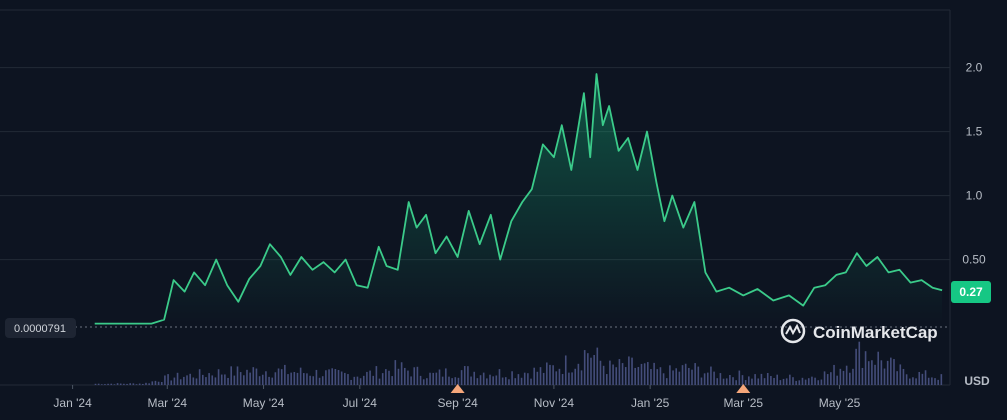 Image resolution: width=1007 pixels, height=420 pixels. Describe the element at coordinates (743, 403) in the screenshot. I see `x-tick-label: Mar '25` at that location.